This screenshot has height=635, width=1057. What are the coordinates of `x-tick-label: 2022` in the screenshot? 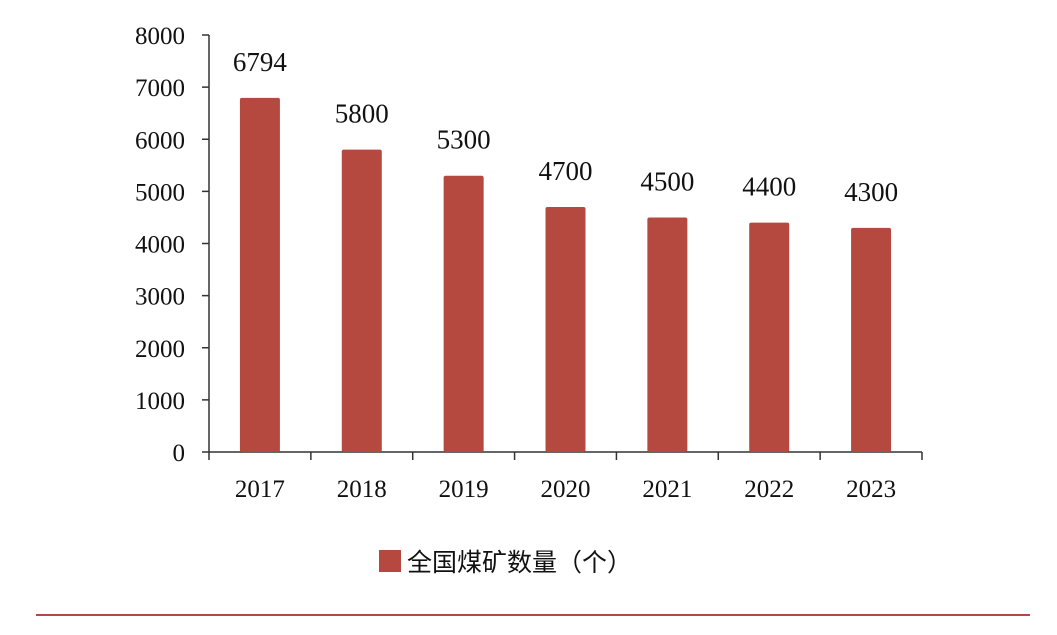 It's located at (769, 489).